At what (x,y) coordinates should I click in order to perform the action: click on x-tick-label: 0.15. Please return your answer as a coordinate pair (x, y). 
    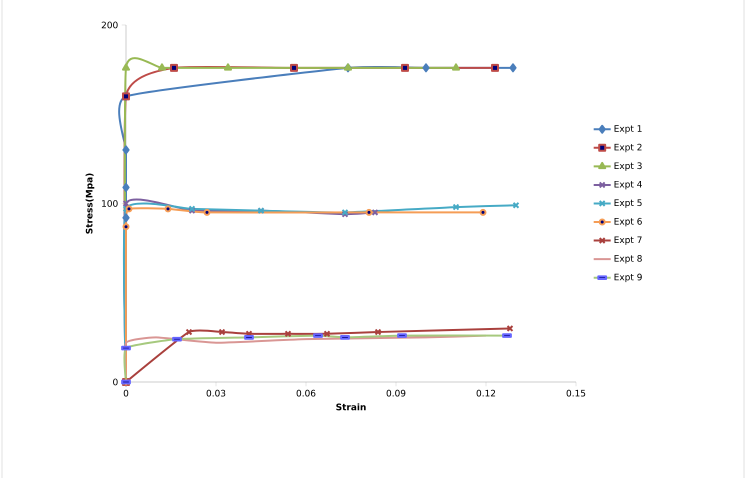
    Looking at the image, I should click on (576, 393).